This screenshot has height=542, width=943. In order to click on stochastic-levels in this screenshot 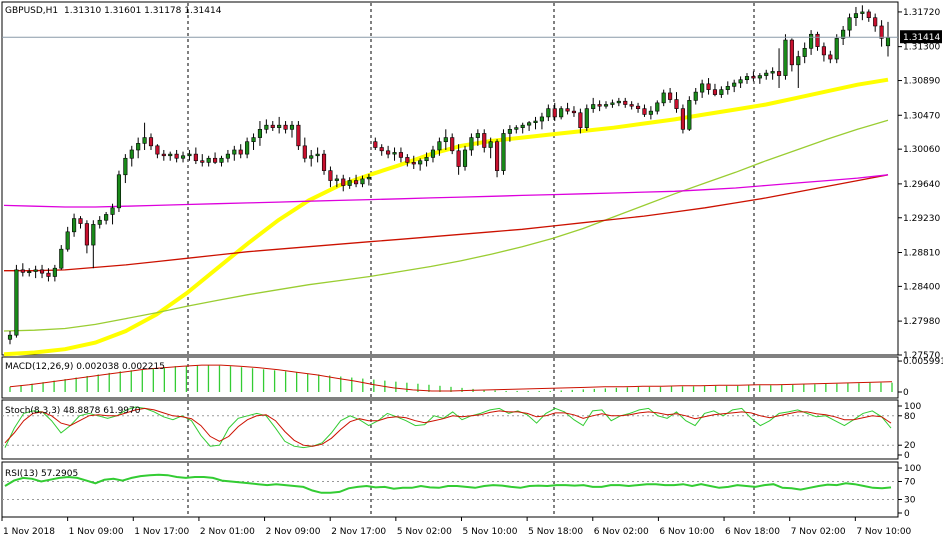, I will do `click(450, 430)`.